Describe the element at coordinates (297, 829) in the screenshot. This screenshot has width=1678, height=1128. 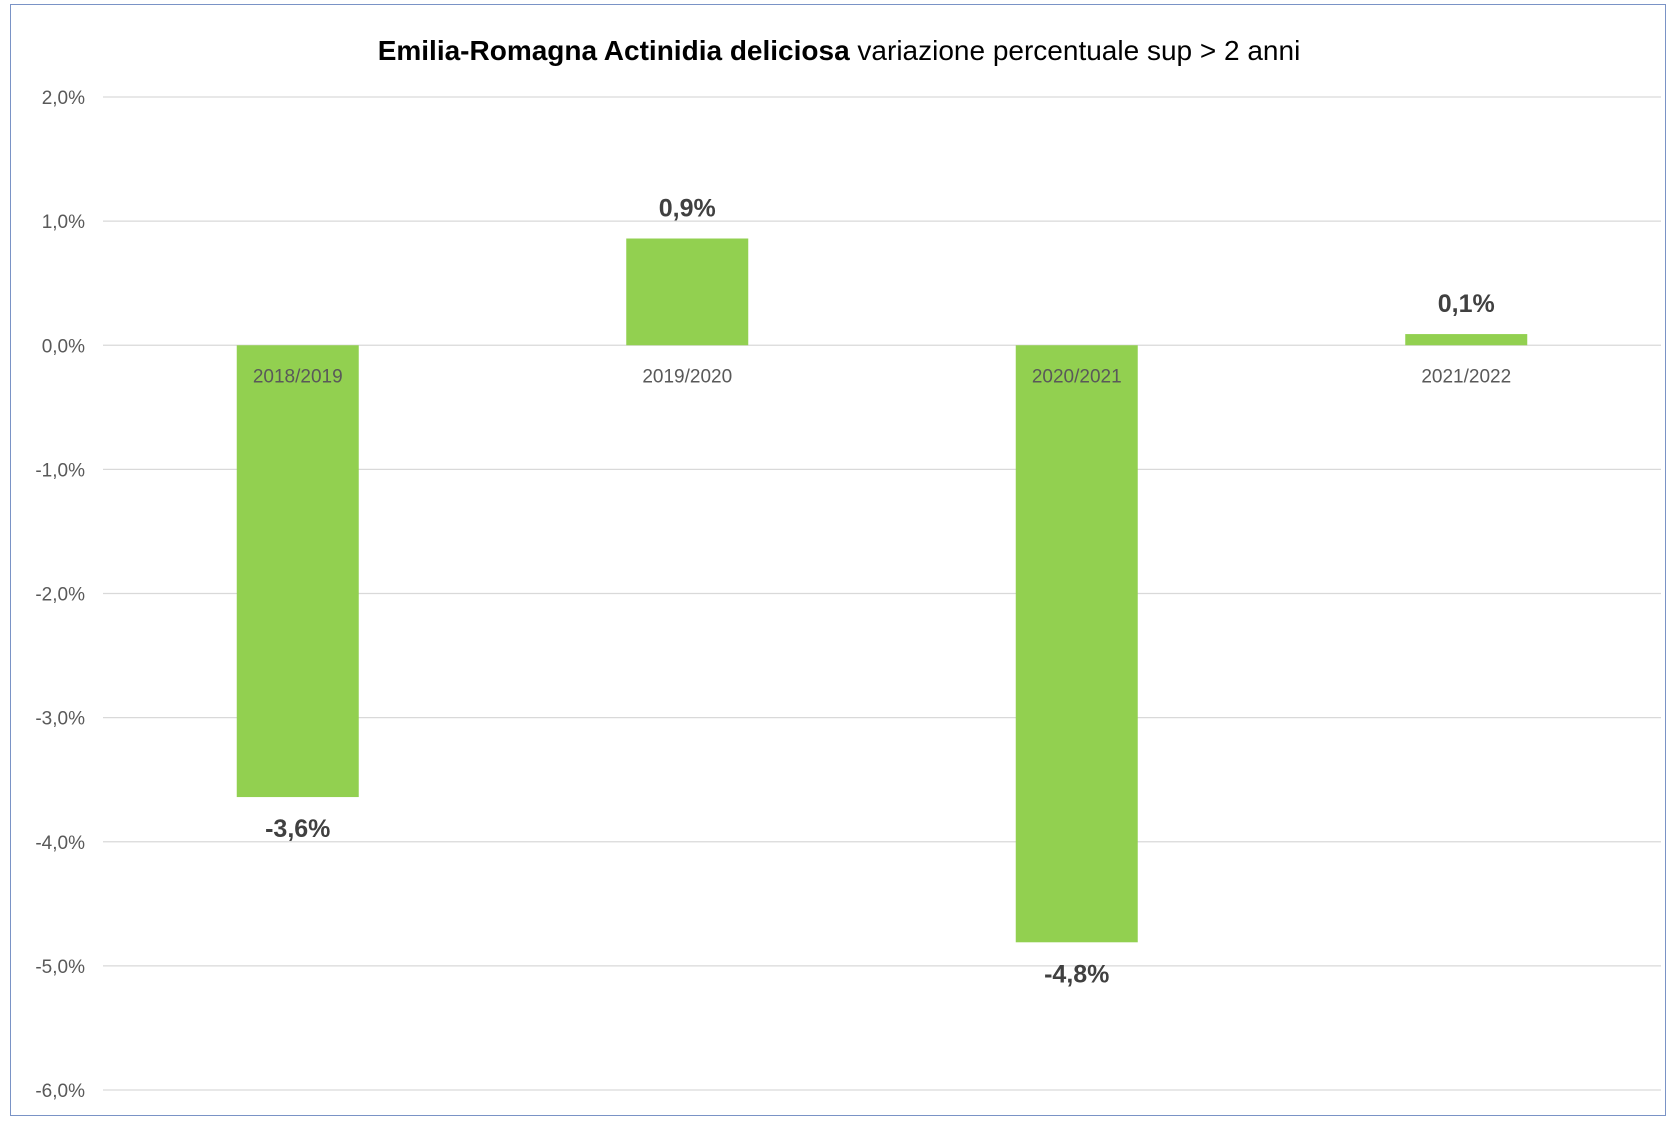
I see `data-label: -3,6%` at that location.